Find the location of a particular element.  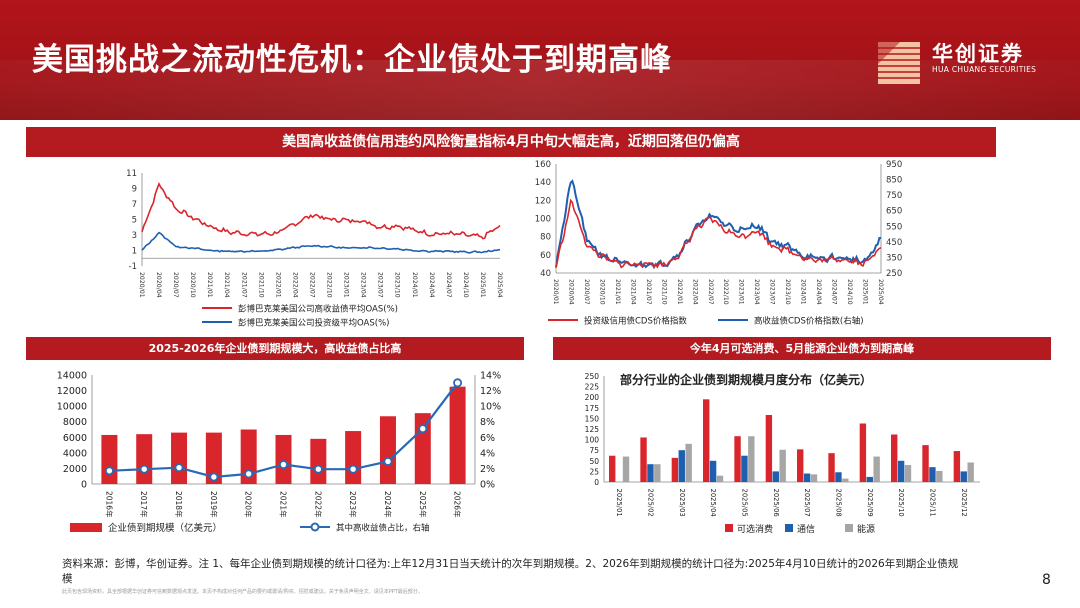

c3-y-tick: 6000 is located at coordinates (75, 438).